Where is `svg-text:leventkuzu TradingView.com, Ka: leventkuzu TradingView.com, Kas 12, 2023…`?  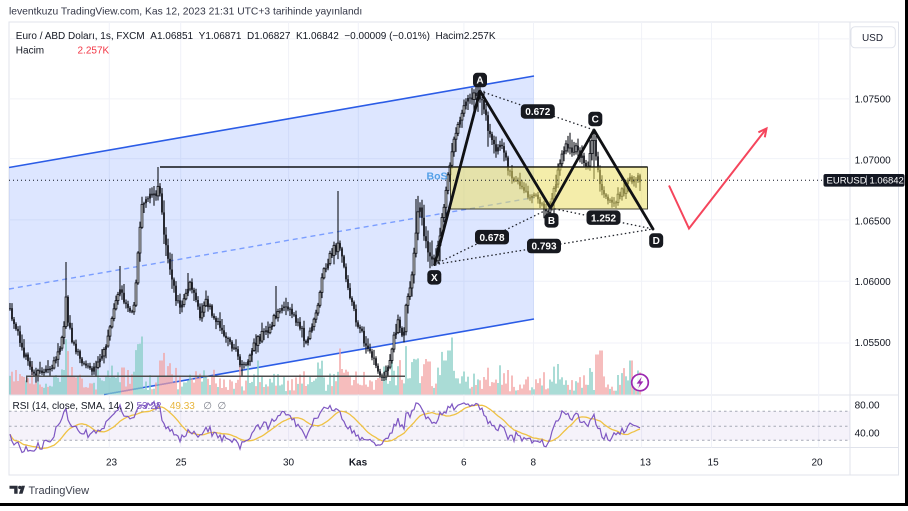
svg-text:leventkuzu TradingView.com, Ka: leventkuzu TradingView.com, Kas 12, 2023… is located at coordinates (185, 12).